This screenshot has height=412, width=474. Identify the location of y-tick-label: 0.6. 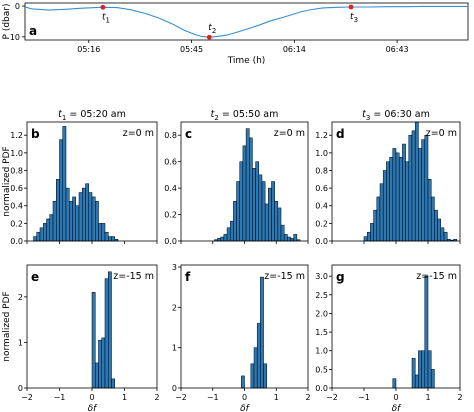
(16, 188).